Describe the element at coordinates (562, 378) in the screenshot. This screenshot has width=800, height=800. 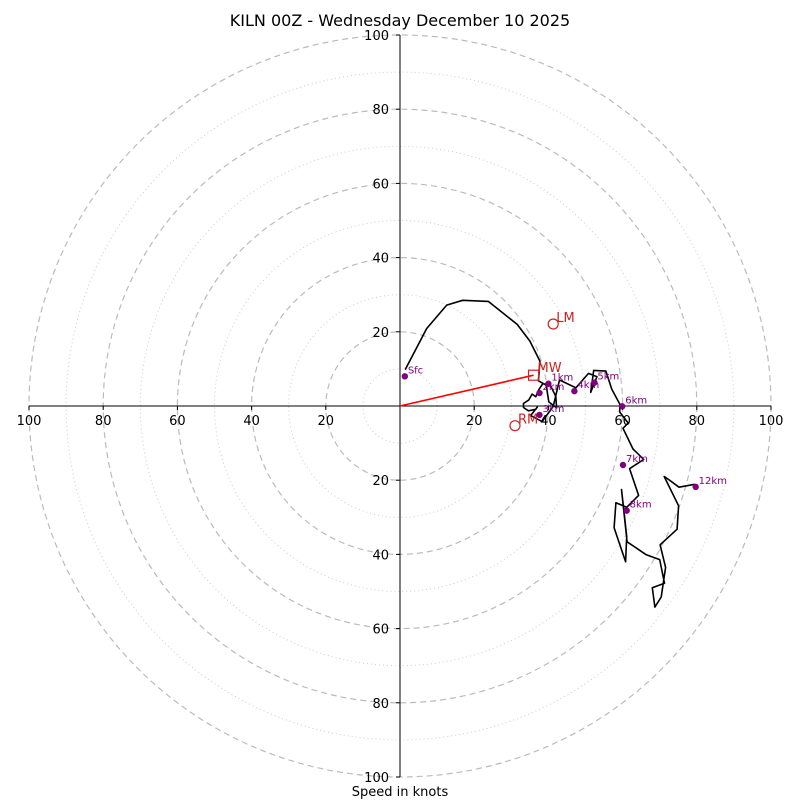
I see `height-marker-label: 1km` at that location.